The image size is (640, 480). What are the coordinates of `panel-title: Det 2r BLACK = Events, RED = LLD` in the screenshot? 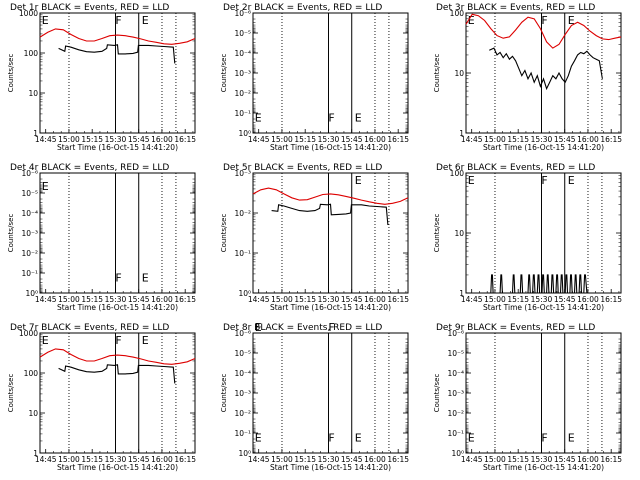 It's located at (302, 8).